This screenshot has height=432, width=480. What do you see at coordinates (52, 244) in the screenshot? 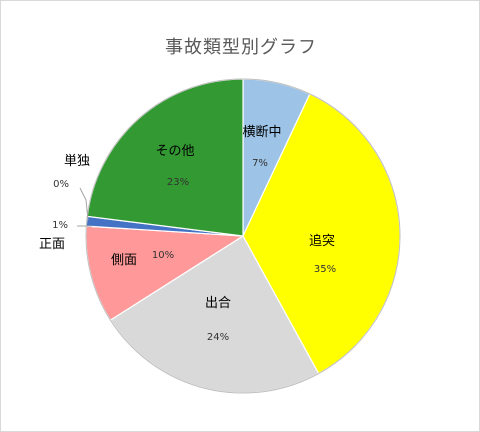
I see `category-label-slice-5: 正面` at bounding box center [52, 244].